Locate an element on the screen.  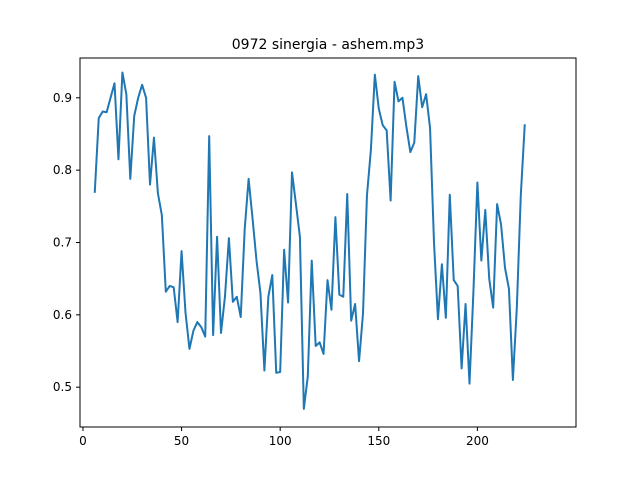
chart-title: 0972 sinergia - ashem.mp3 is located at coordinates (328, 45).